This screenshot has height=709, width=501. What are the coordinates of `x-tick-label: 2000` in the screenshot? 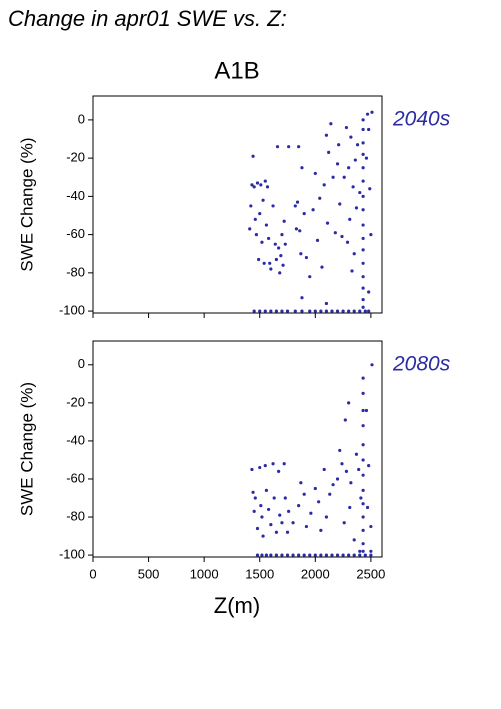 It's located at (315, 573).